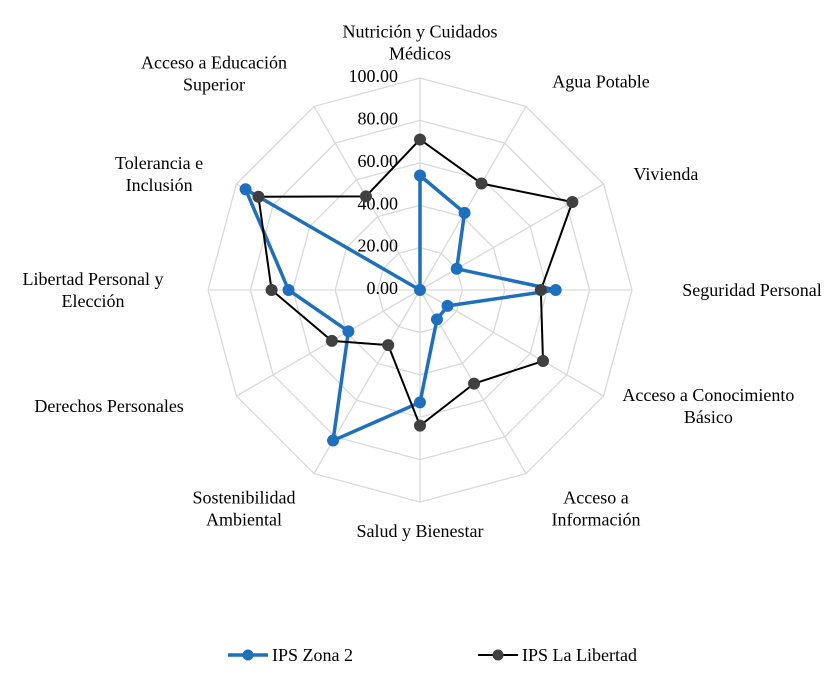  Describe the element at coordinates (473, 198) in the screenshot. I see `spoke` at that location.